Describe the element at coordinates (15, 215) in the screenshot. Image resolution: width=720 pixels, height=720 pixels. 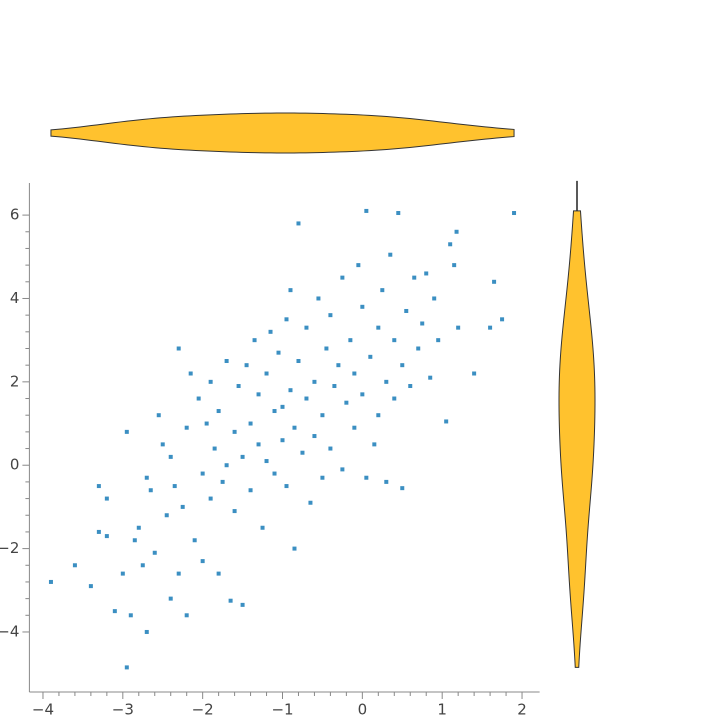
I see `y-tick-label: 6` at that location.